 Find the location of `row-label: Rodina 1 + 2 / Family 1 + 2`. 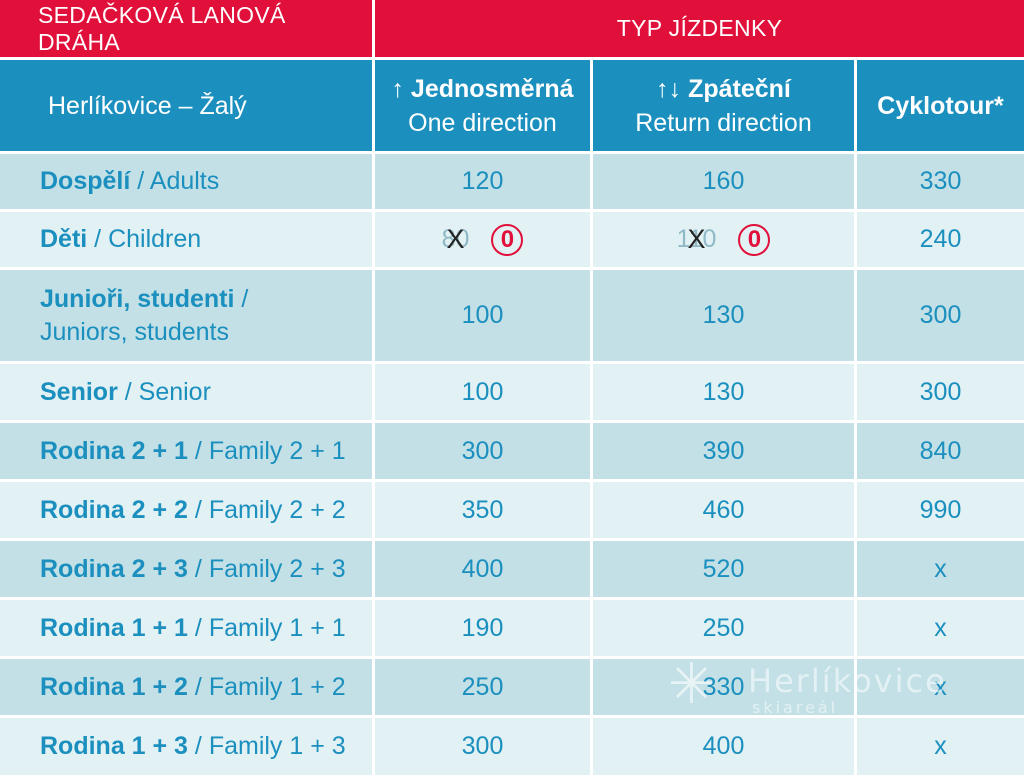

row-label: Rodina 1 + 2 / Family 1 + 2 is located at coordinates (186, 687).